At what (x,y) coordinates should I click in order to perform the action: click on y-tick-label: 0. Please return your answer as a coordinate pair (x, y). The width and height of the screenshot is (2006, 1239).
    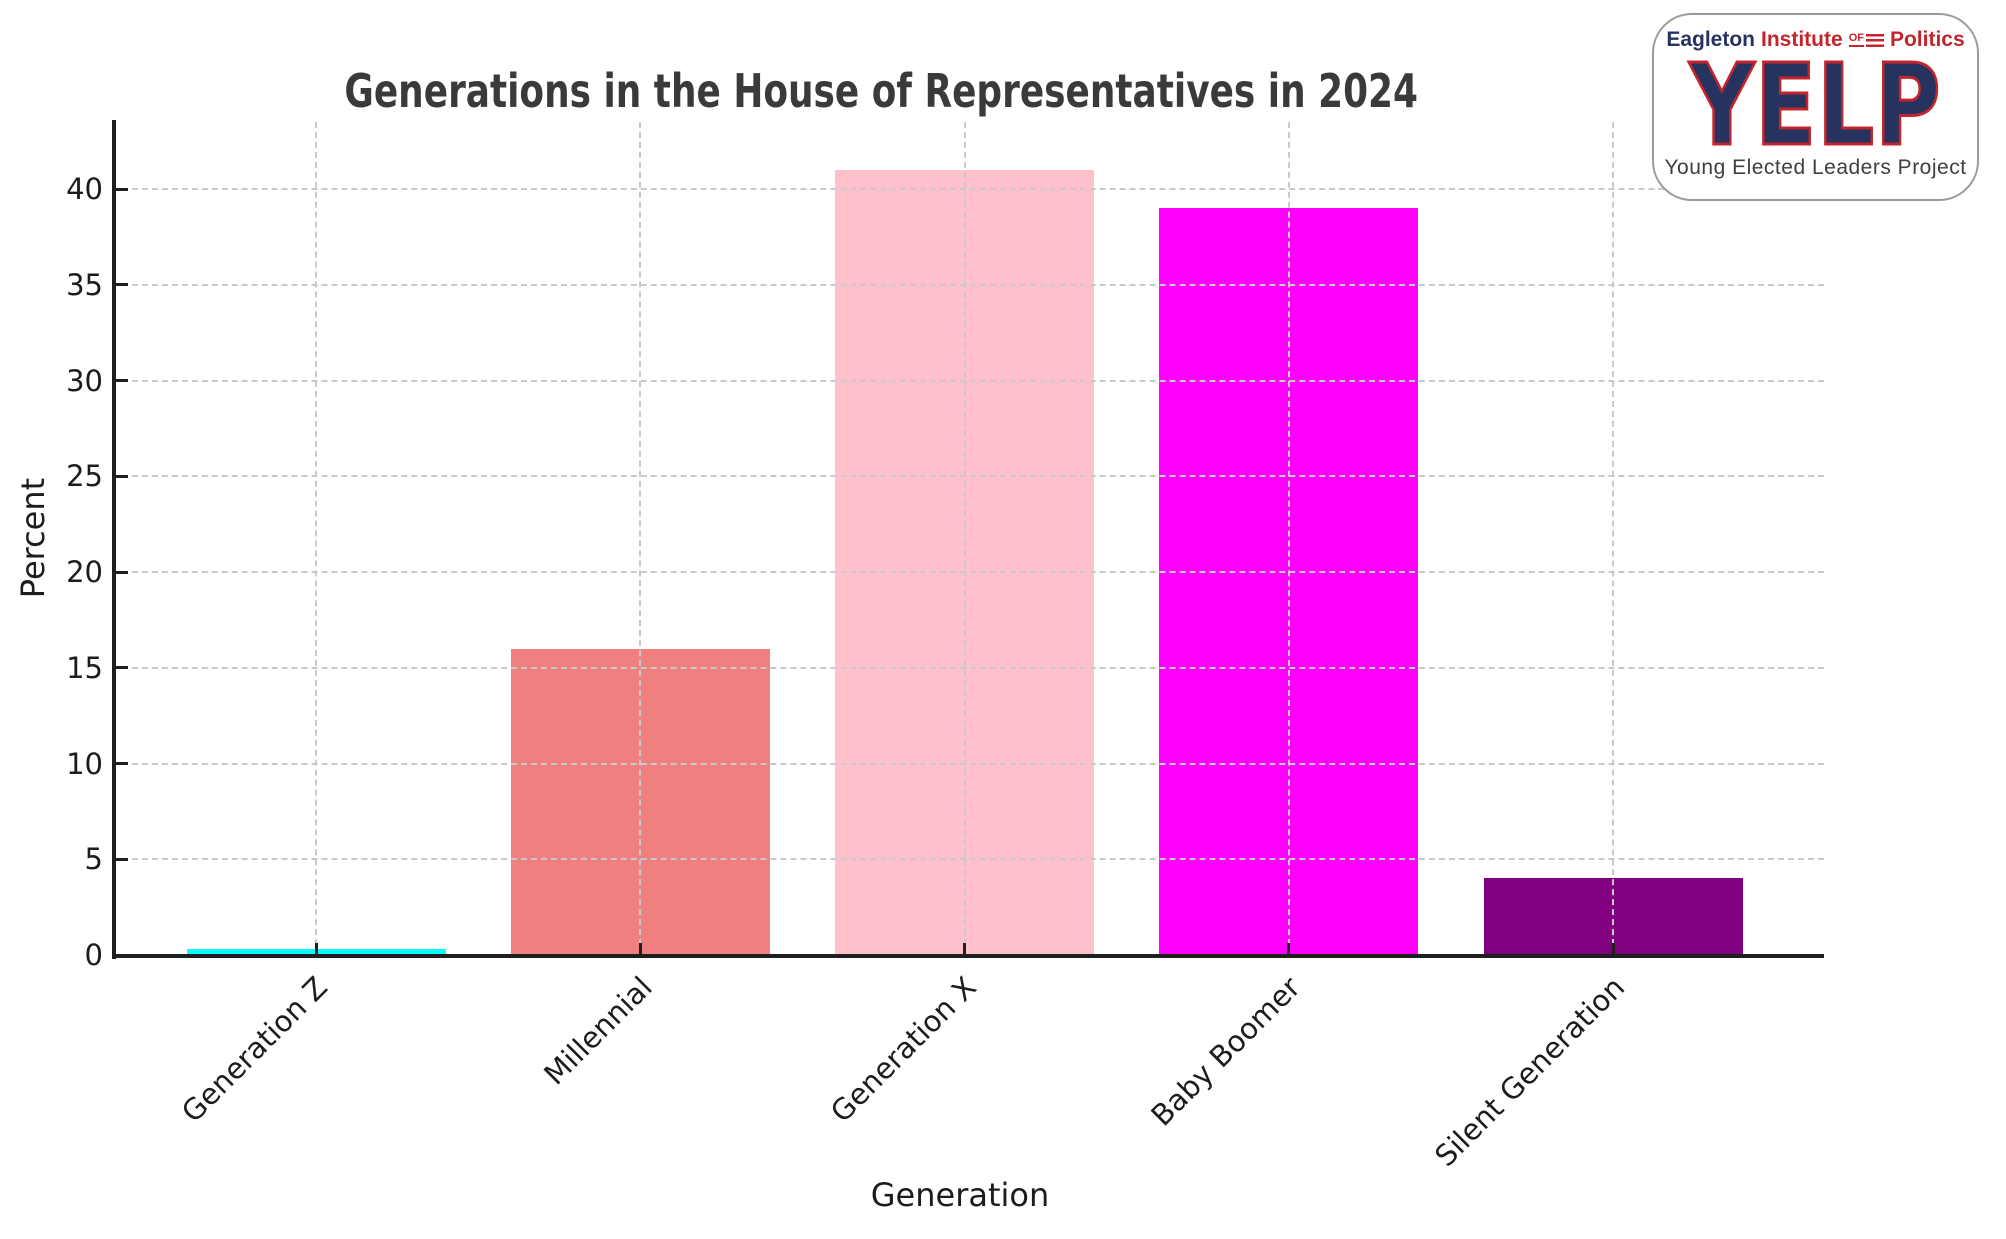
    Looking at the image, I should click on (93, 955).